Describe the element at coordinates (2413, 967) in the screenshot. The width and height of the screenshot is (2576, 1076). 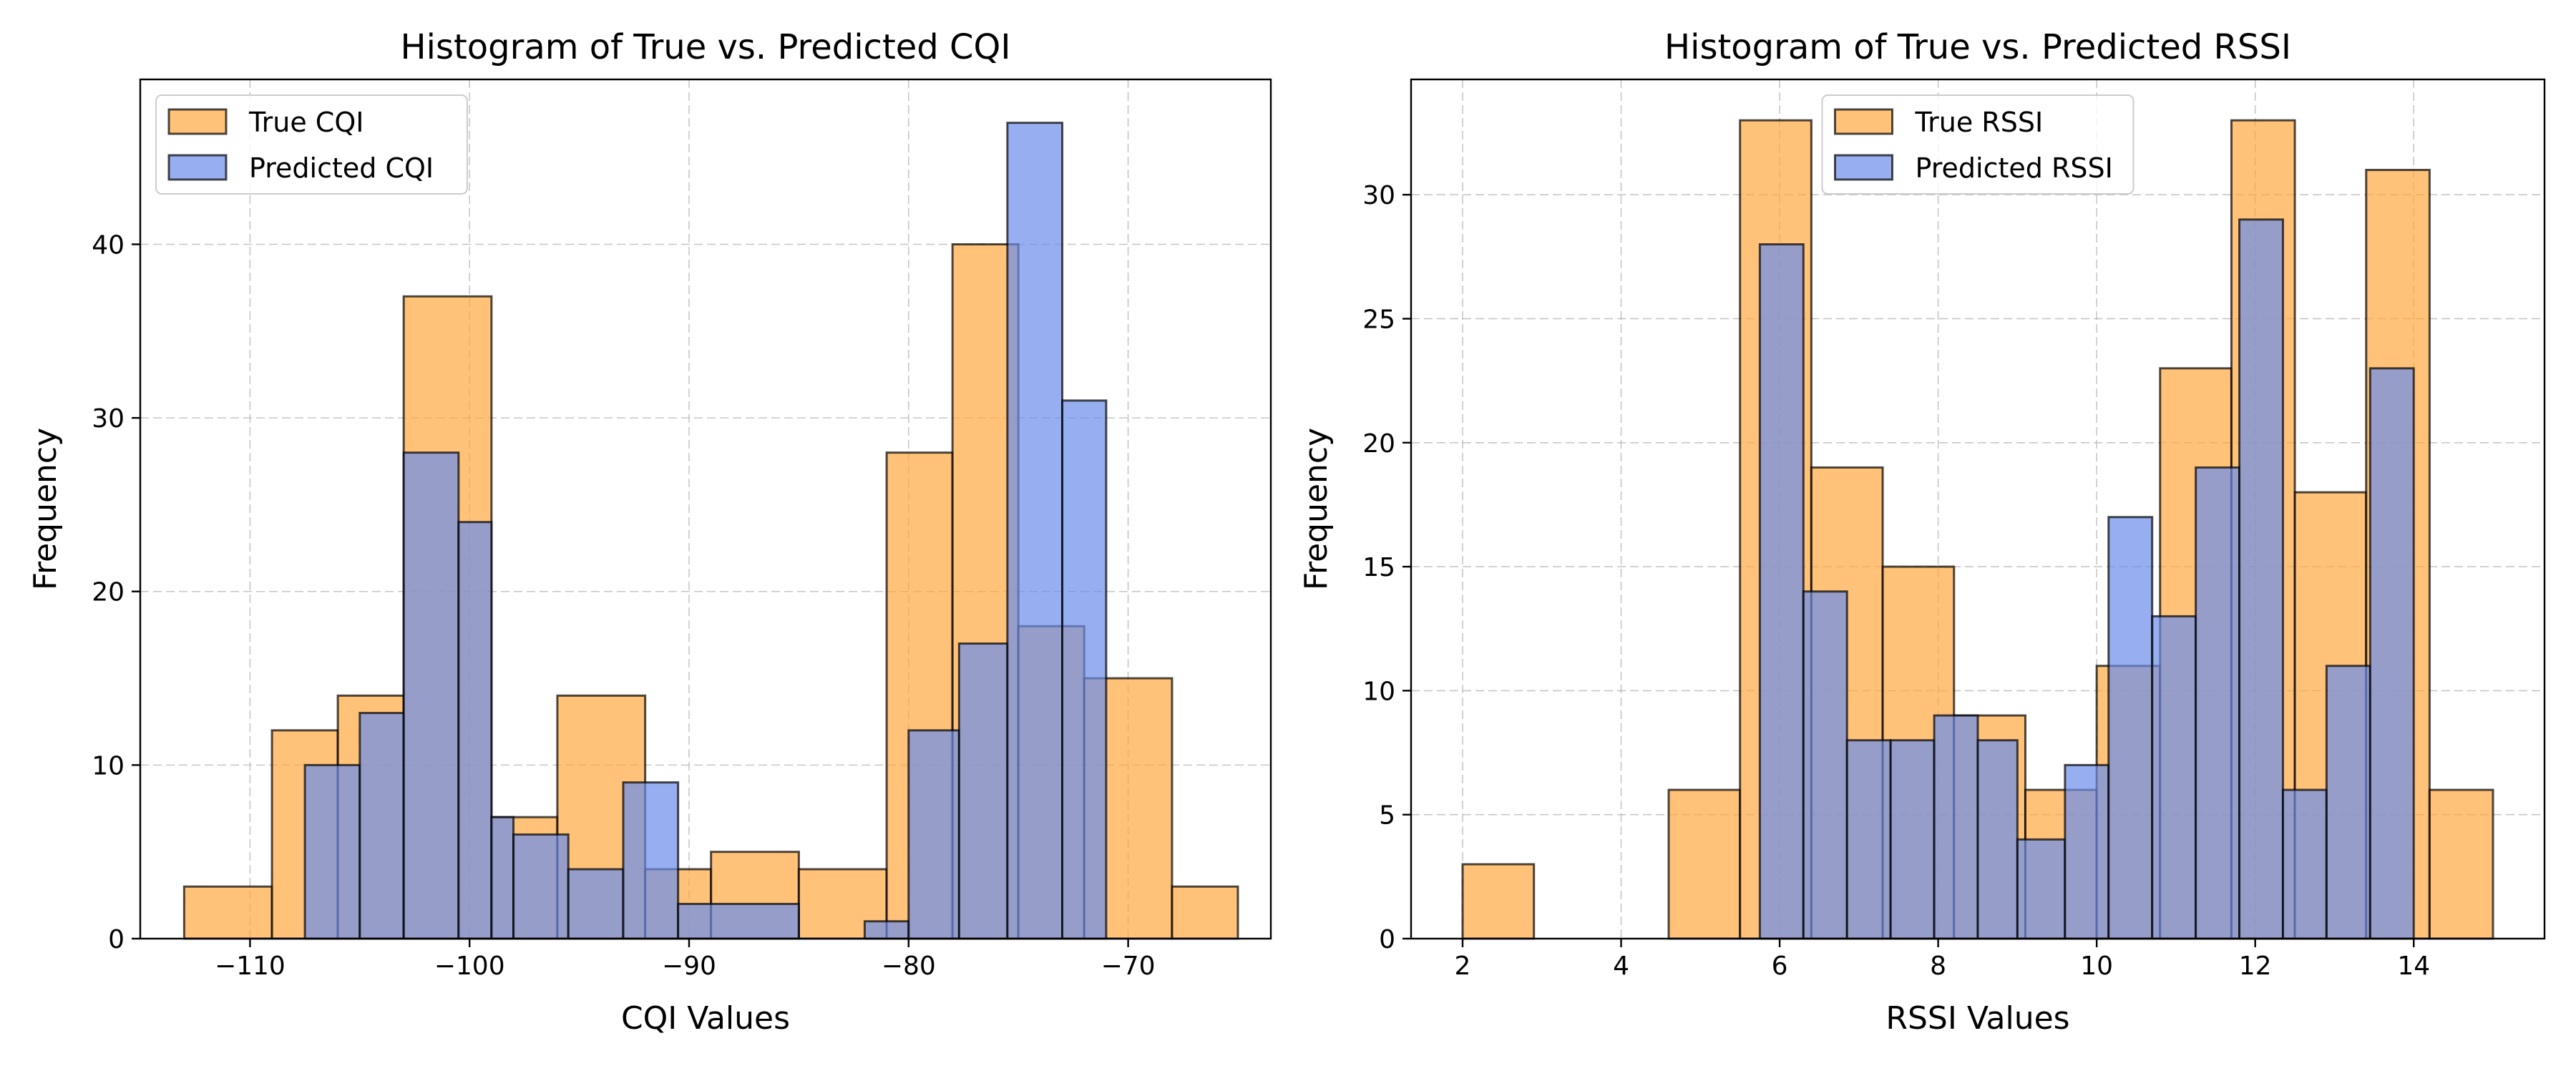
I see `x-tick-label: 14` at that location.